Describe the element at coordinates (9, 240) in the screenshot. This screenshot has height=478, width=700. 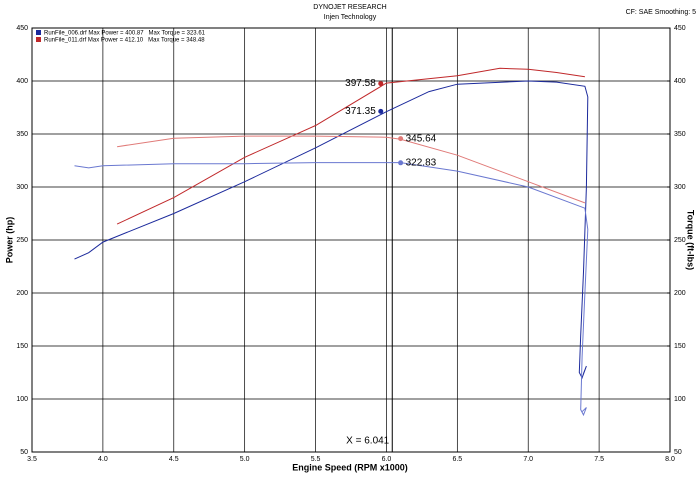
I see `y-axis-title: Power (hp)` at that location.